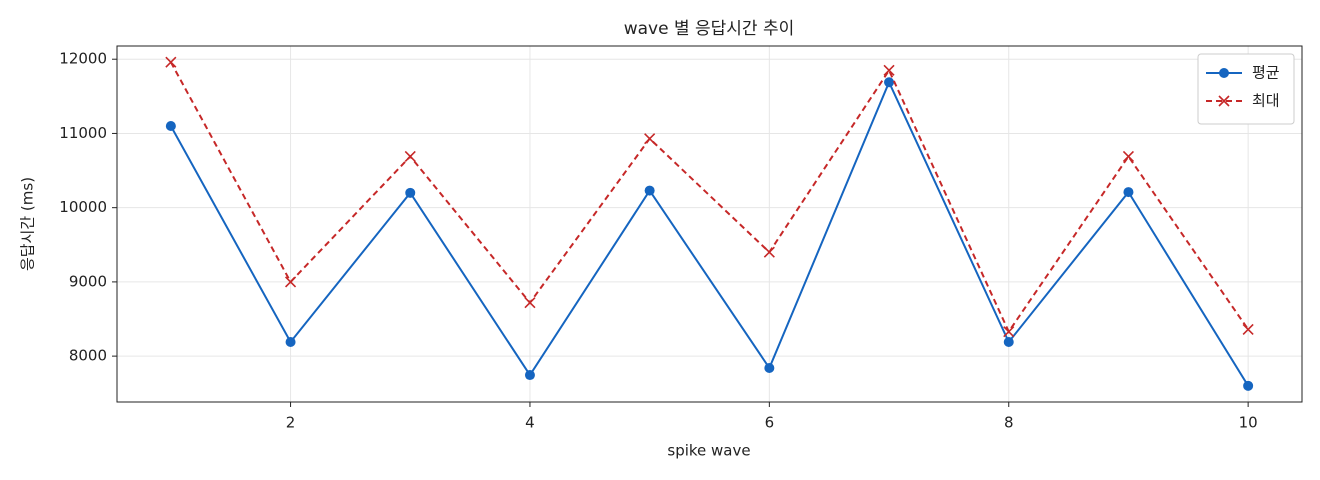 The image size is (1320, 480). What do you see at coordinates (1266, 101) in the screenshot?
I see `legend-label: 최대` at bounding box center [1266, 101].